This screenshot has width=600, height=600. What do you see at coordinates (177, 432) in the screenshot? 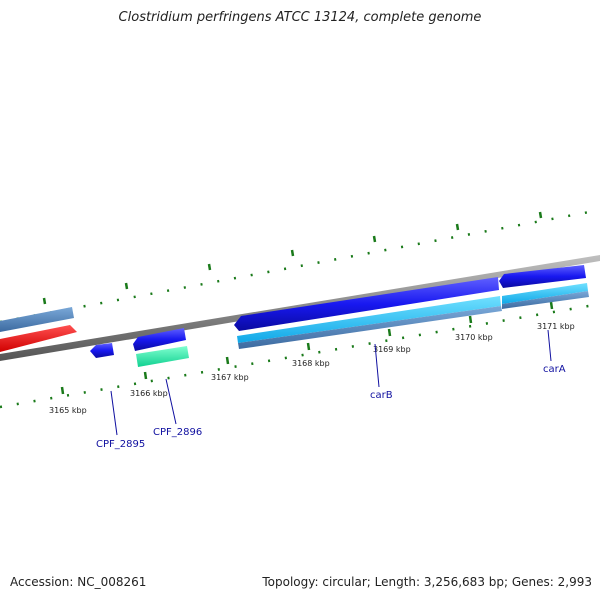
I see `gene-label-cpf2896: CPF_2896` at bounding box center [177, 432].